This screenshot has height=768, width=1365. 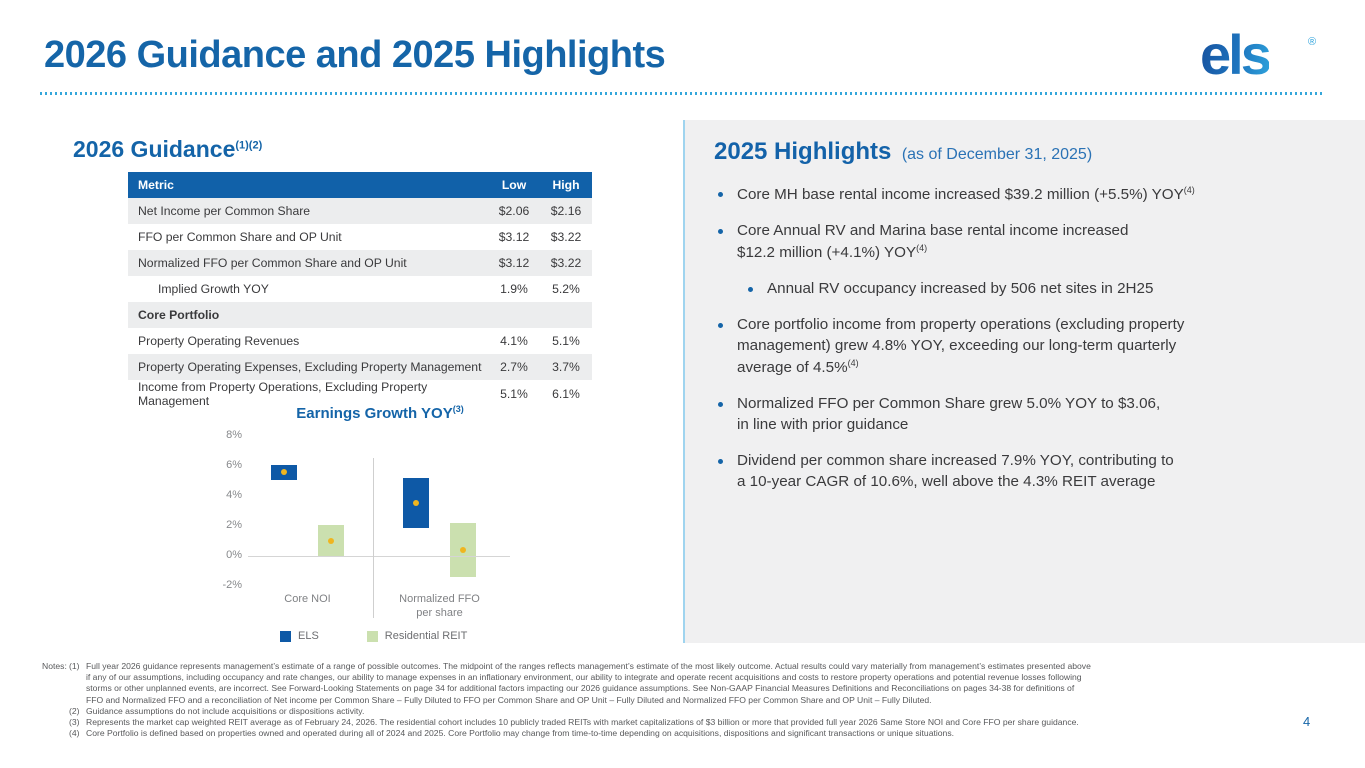 I want to click on note-number: (3), so click(x=74, y=721).